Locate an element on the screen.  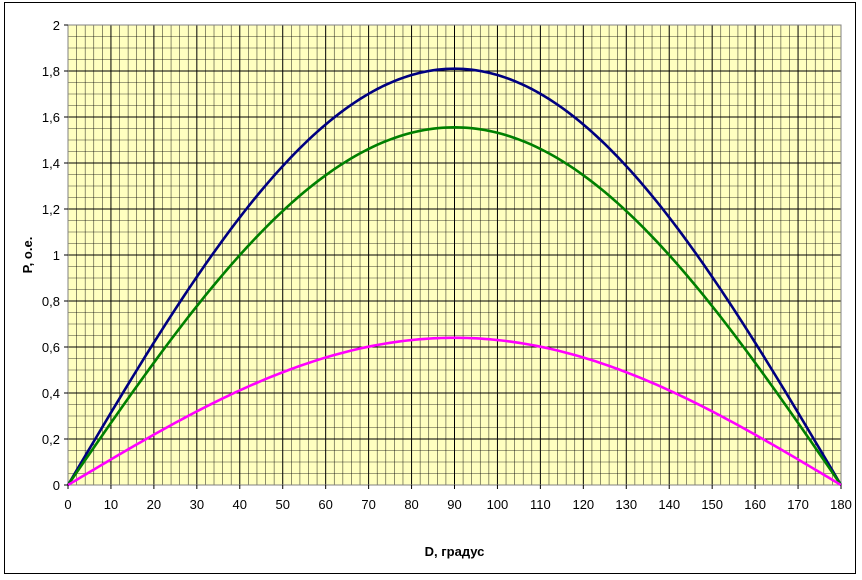
y-tick-label: 0 is located at coordinates (56, 485).